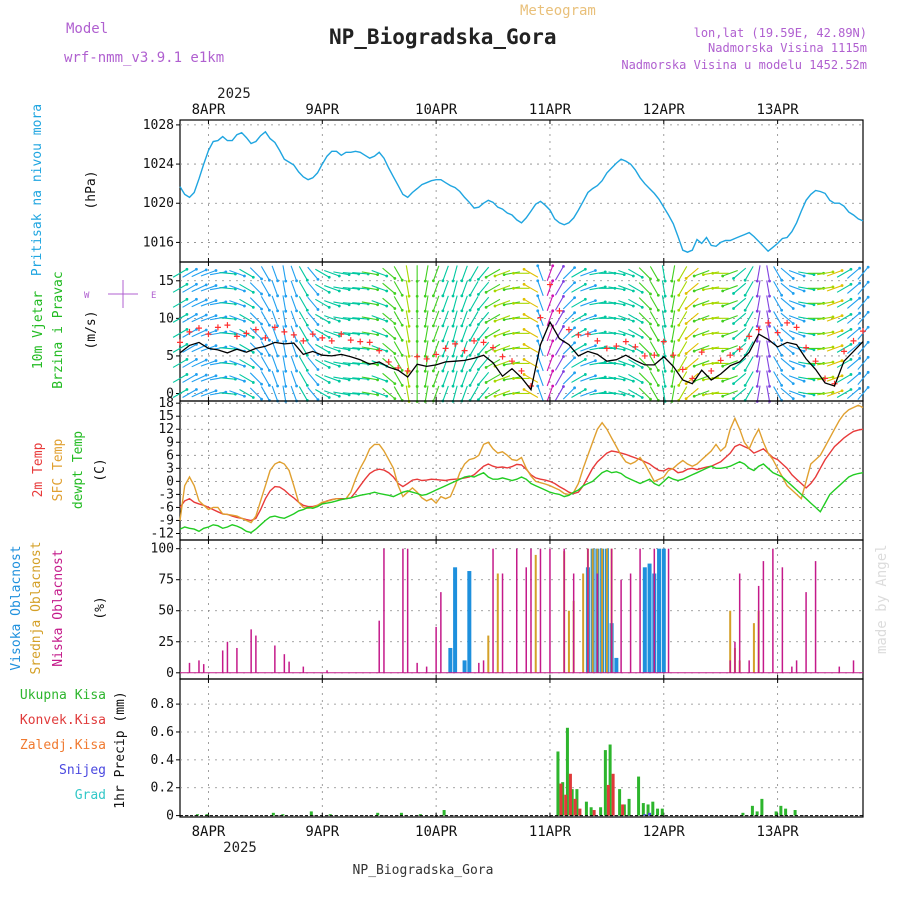  Describe the element at coordinates (166, 642) in the screenshot. I see `cloud-ytick-label: 25` at that location.